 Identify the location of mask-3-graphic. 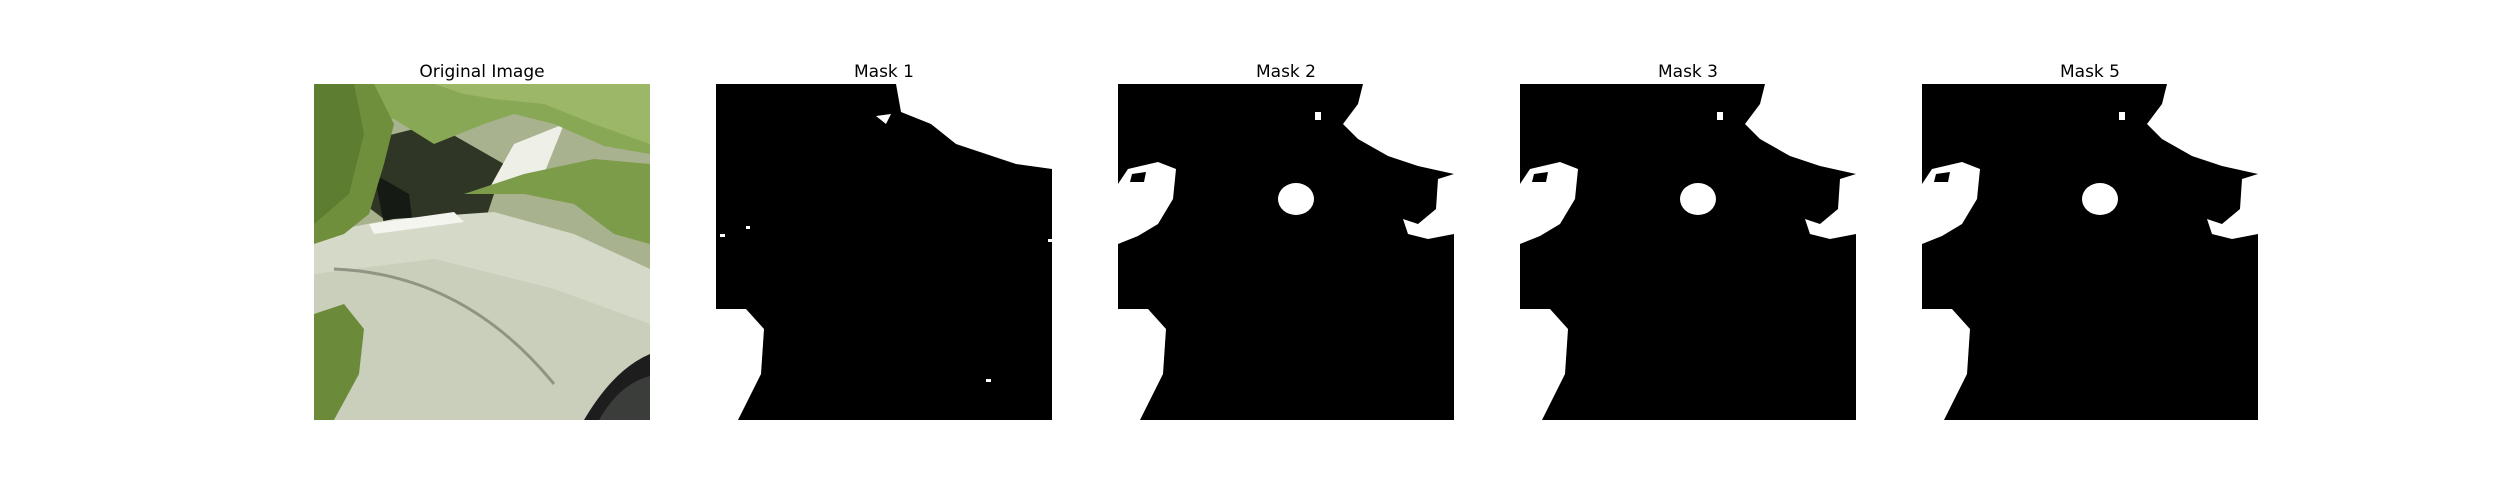
(1688, 252).